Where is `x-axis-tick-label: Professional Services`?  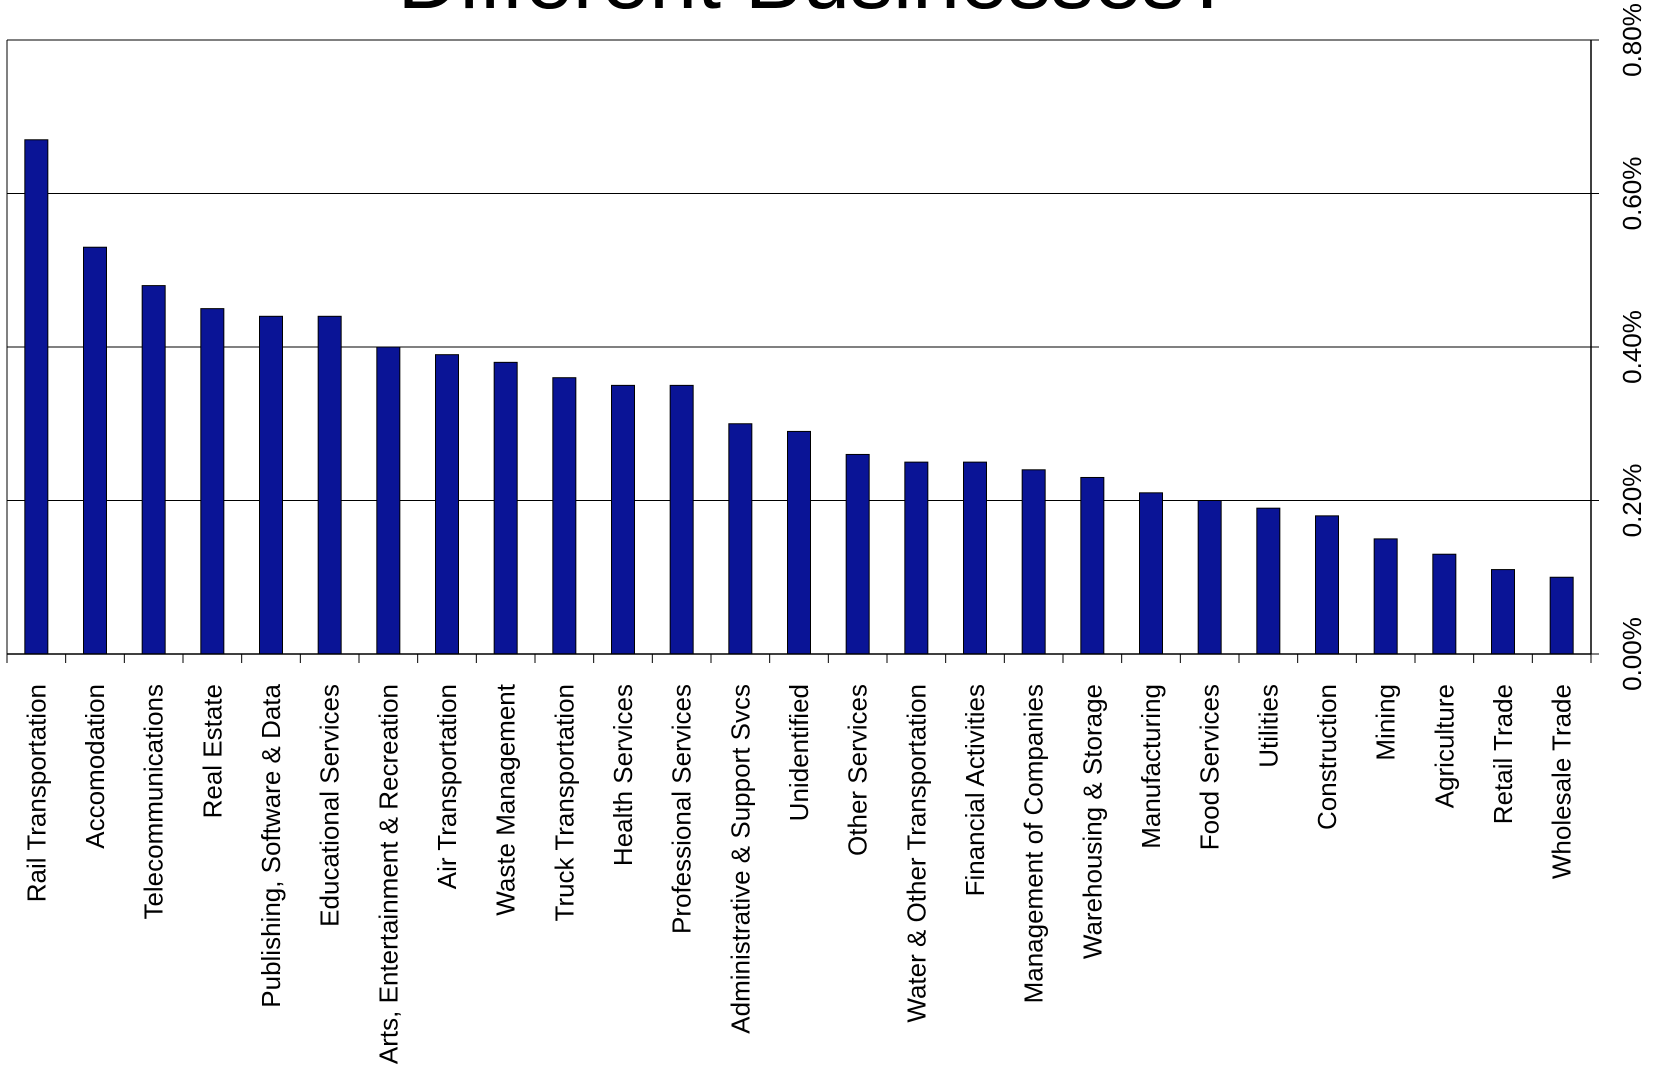 x-axis-tick-label: Professional Services is located at coordinates (682, 809).